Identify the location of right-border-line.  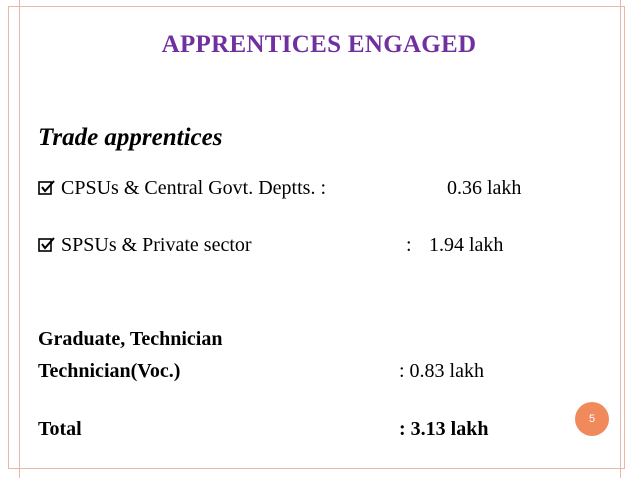
(620, 239).